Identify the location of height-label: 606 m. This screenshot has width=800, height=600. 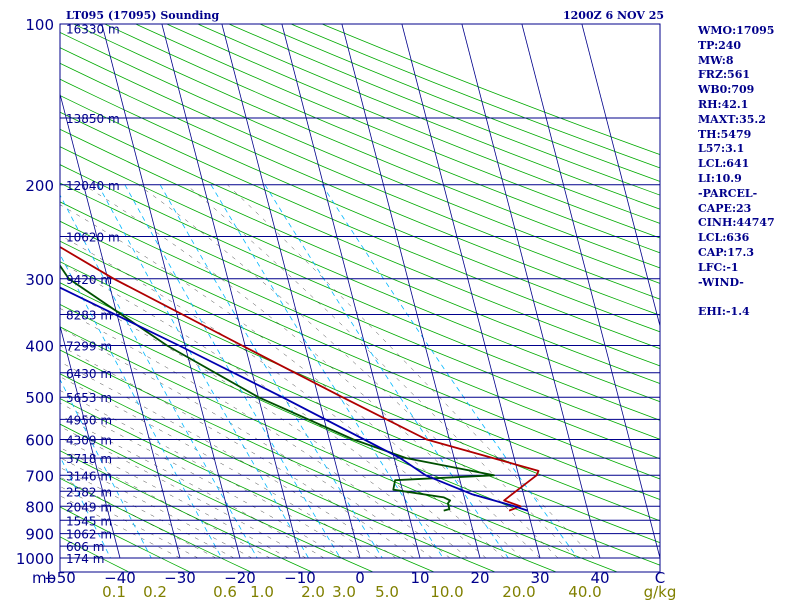
(85, 547).